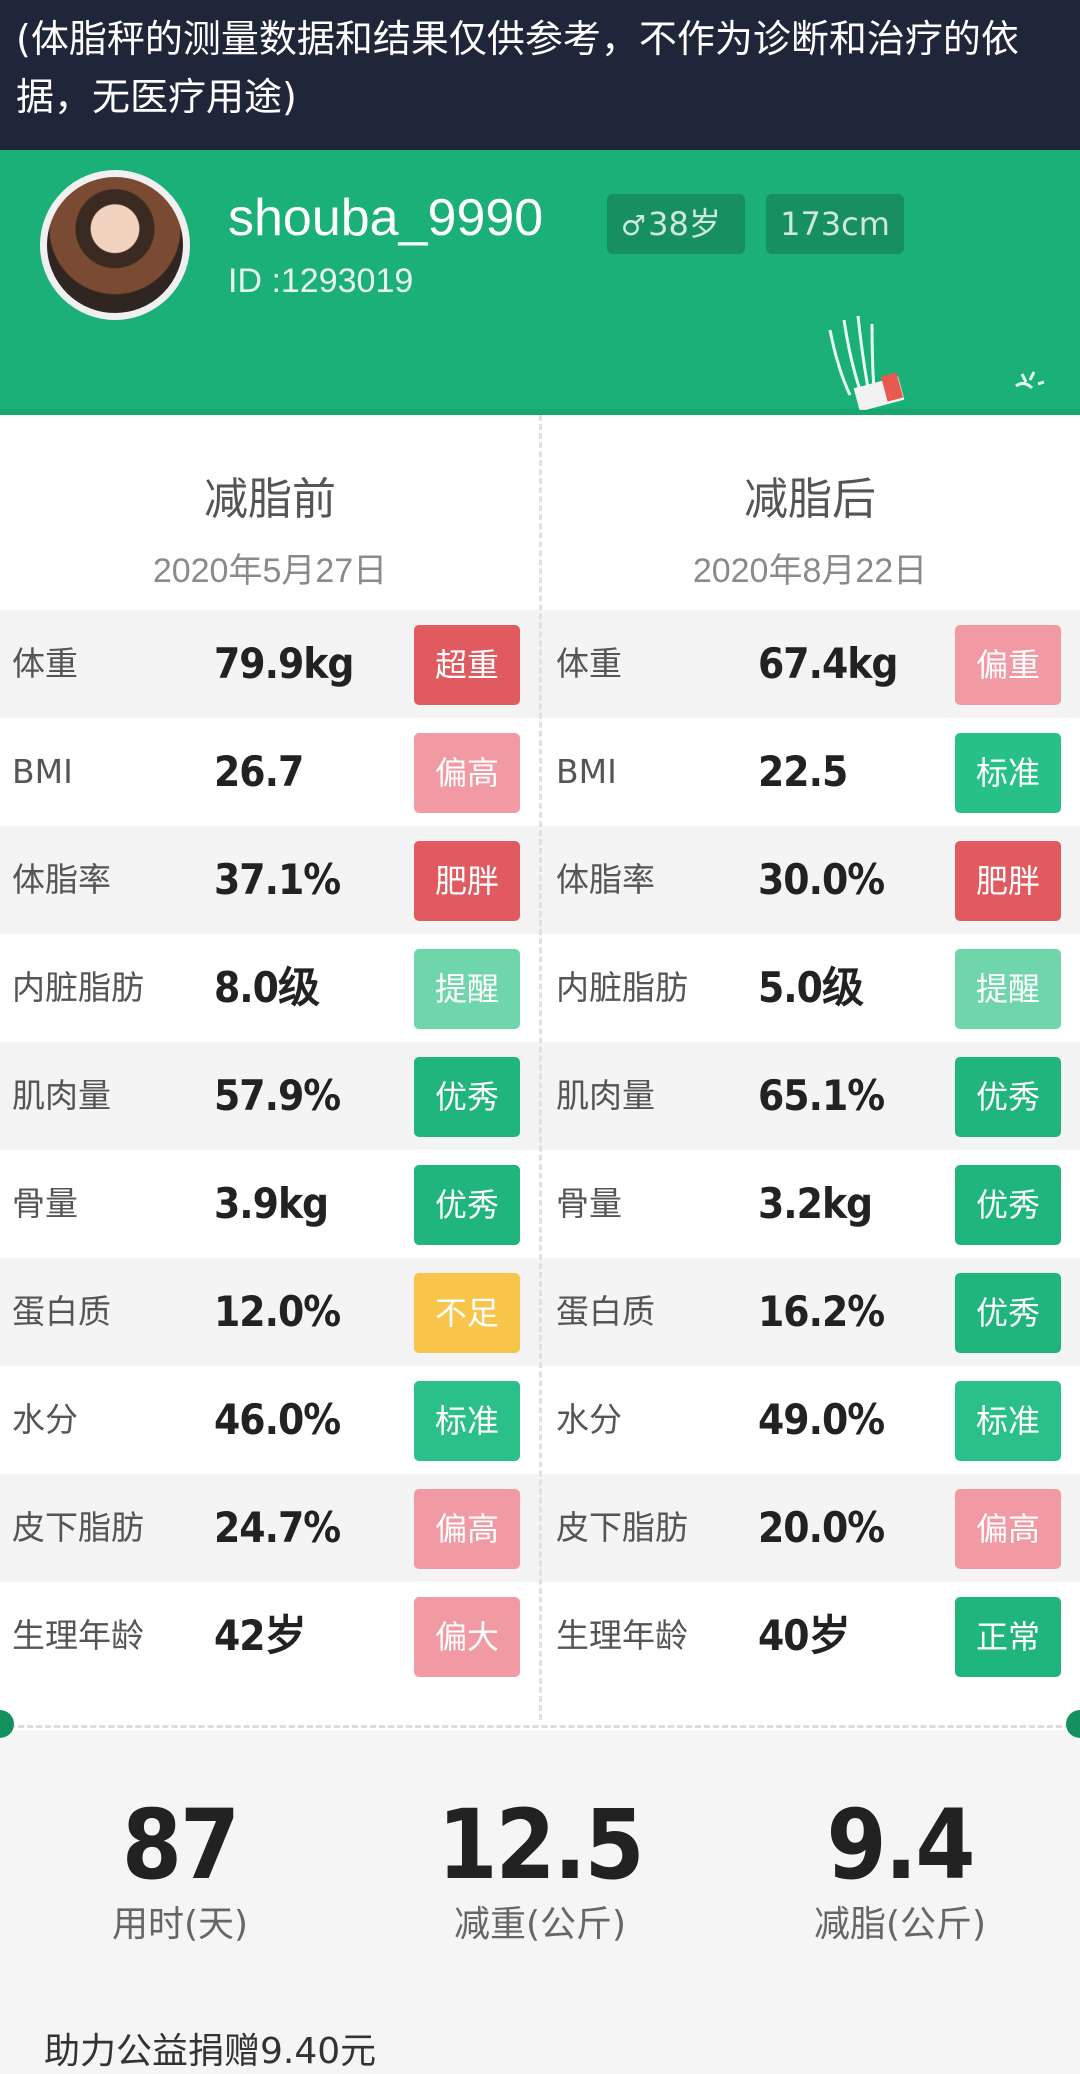  I want to click on metric-label-after: 生理年龄, so click(622, 1635).